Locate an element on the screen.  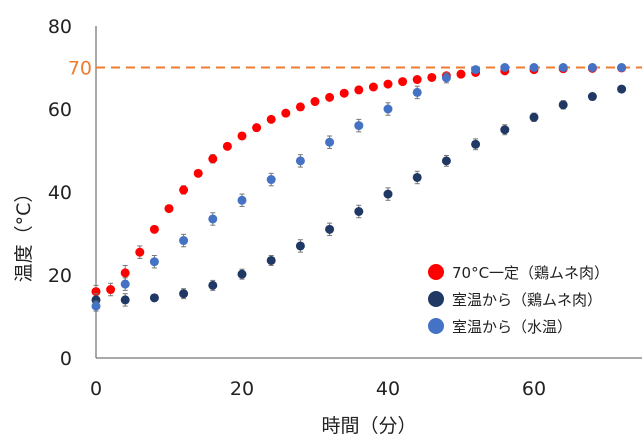
legend-item: 室温から（水温） is located at coordinates (500, 327).